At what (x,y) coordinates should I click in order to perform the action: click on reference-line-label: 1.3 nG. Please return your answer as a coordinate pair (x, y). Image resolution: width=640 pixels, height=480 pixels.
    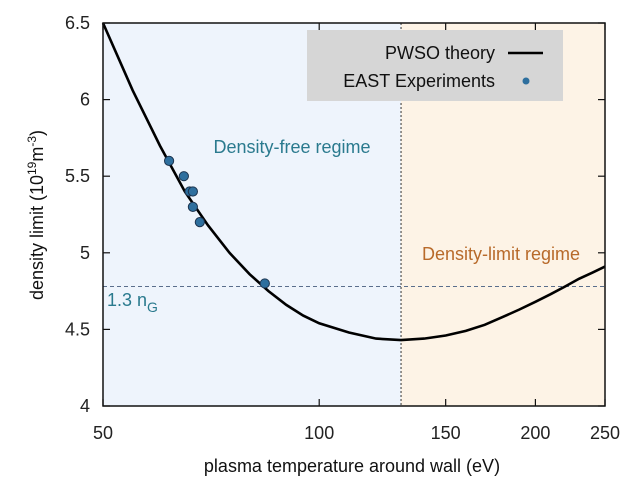
    Looking at the image, I should click on (132, 302).